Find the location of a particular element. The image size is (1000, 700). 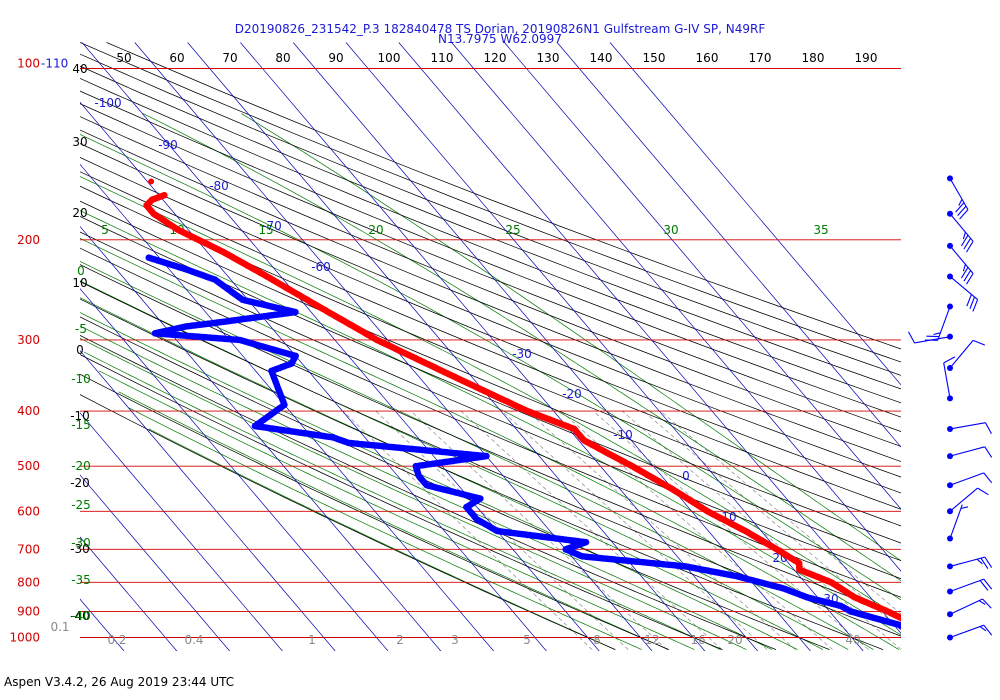

pressure-label: 400 is located at coordinates (28, 411).